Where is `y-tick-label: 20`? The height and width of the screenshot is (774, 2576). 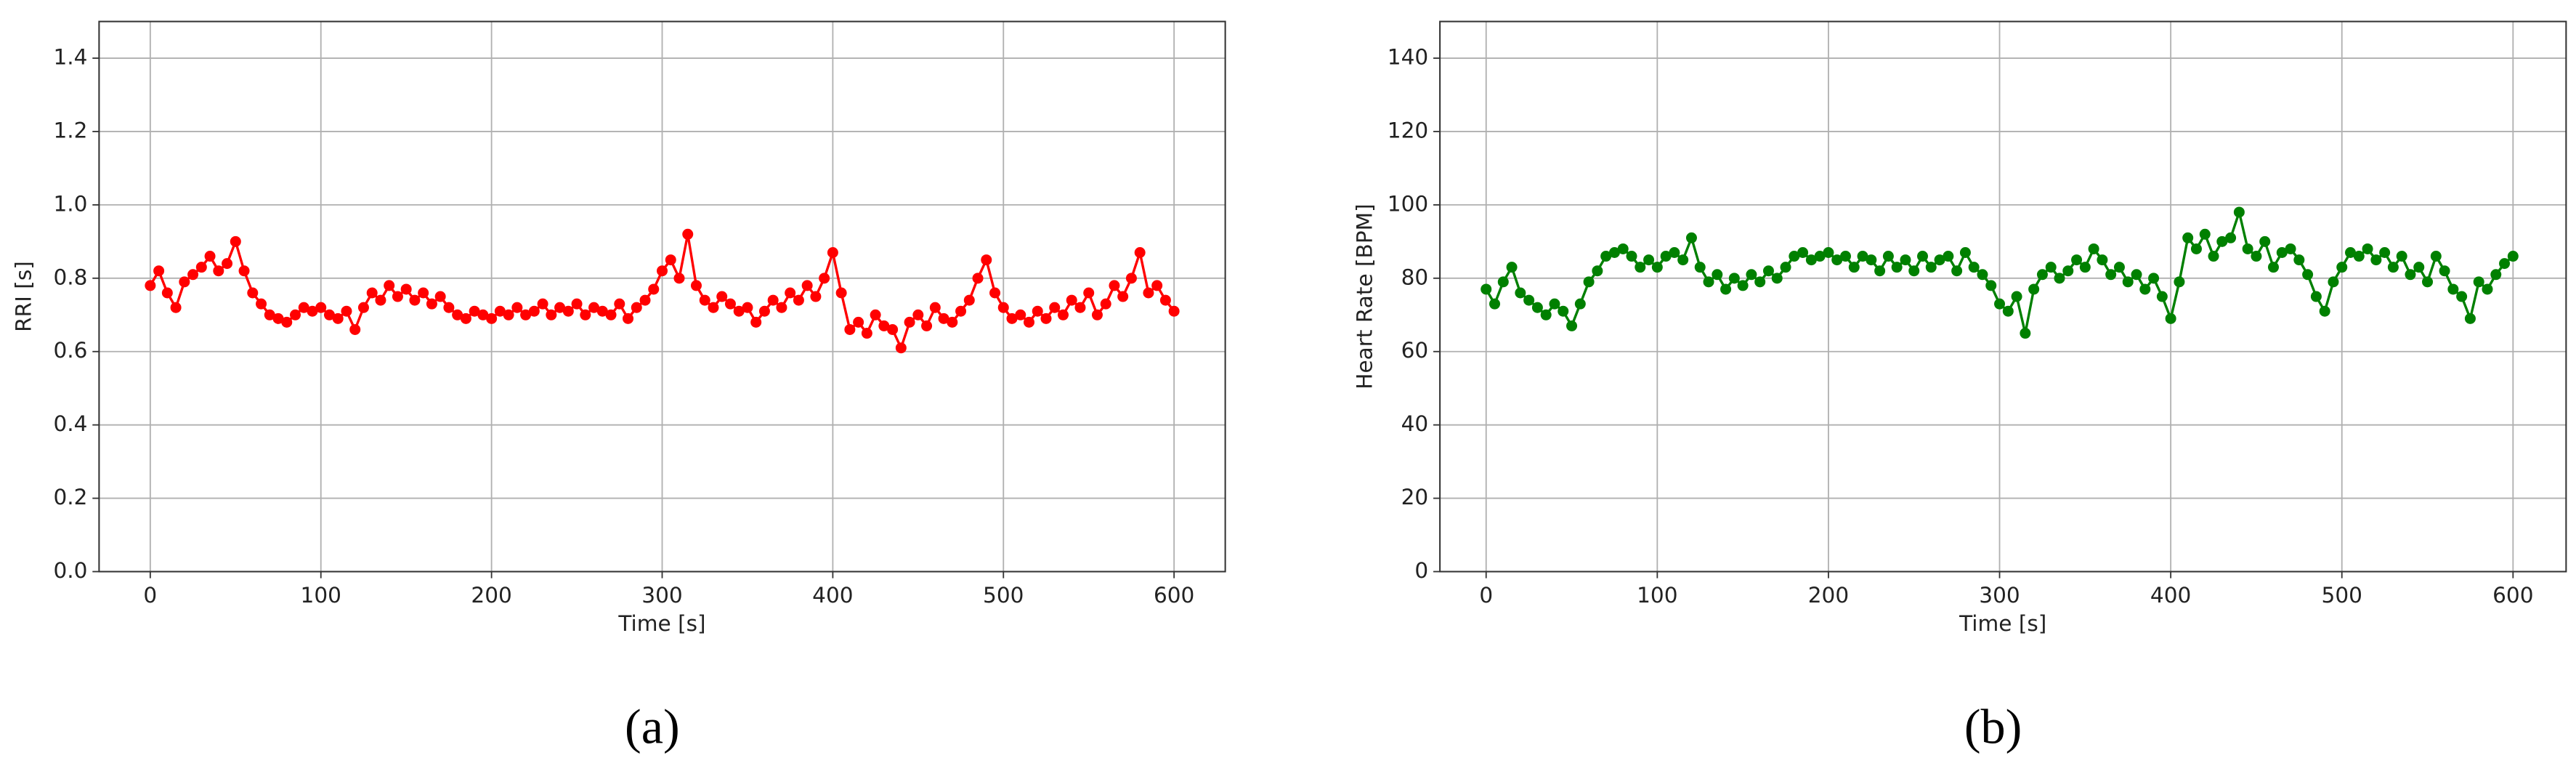 y-tick-label: 20 is located at coordinates (1415, 497).